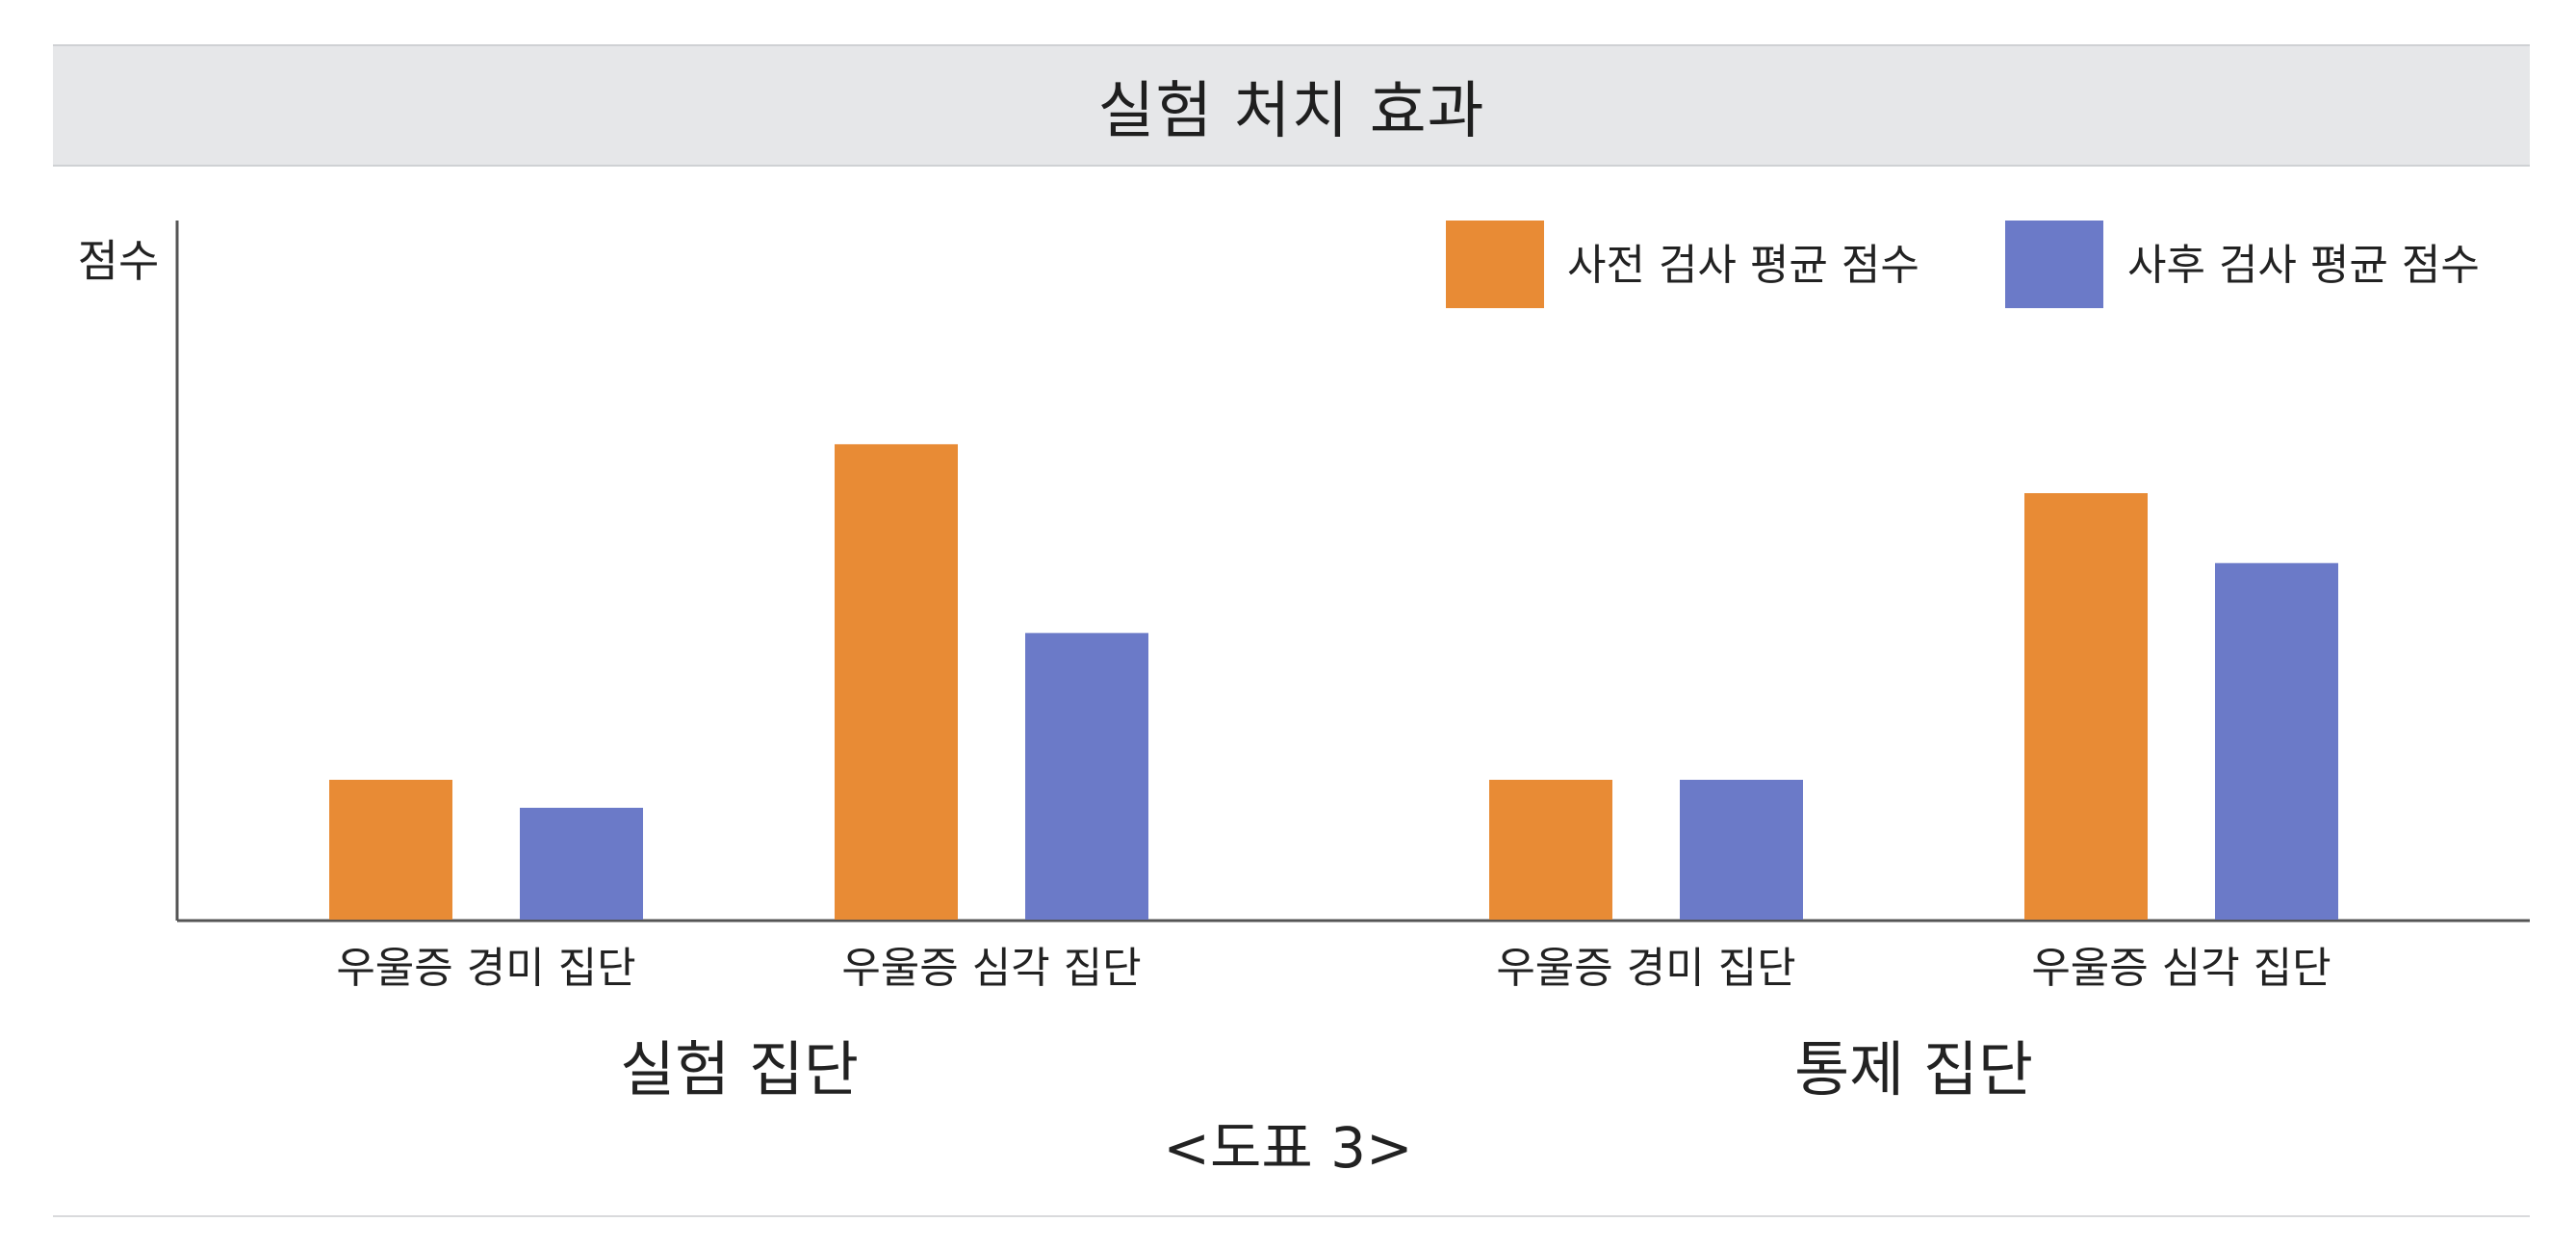  What do you see at coordinates (1326, 1069) in the screenshot?
I see `group-labels: 실험 집단 통제 집단` at bounding box center [1326, 1069].